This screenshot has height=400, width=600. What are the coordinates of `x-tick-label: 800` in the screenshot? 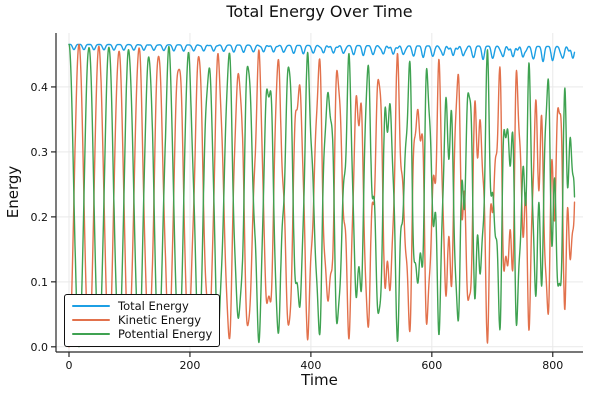 It's located at (552, 365).